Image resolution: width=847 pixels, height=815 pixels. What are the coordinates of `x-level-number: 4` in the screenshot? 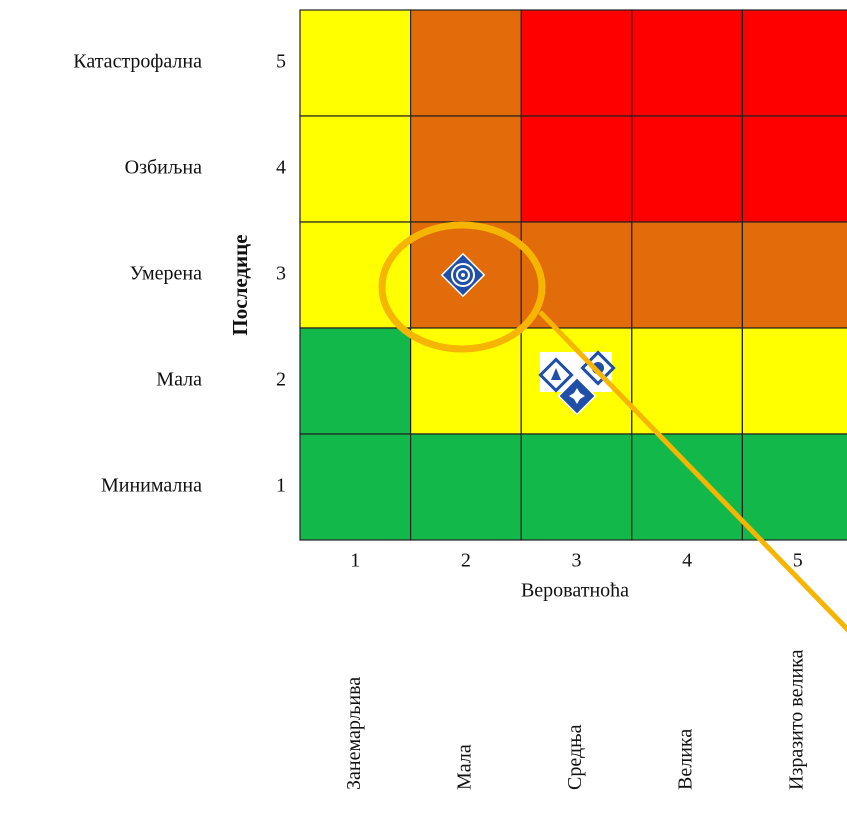 It's located at (687, 561).